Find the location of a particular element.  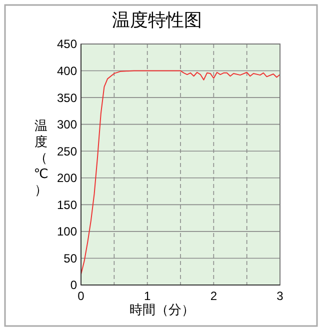

y-tick-label: 450 is located at coordinates (67, 44).